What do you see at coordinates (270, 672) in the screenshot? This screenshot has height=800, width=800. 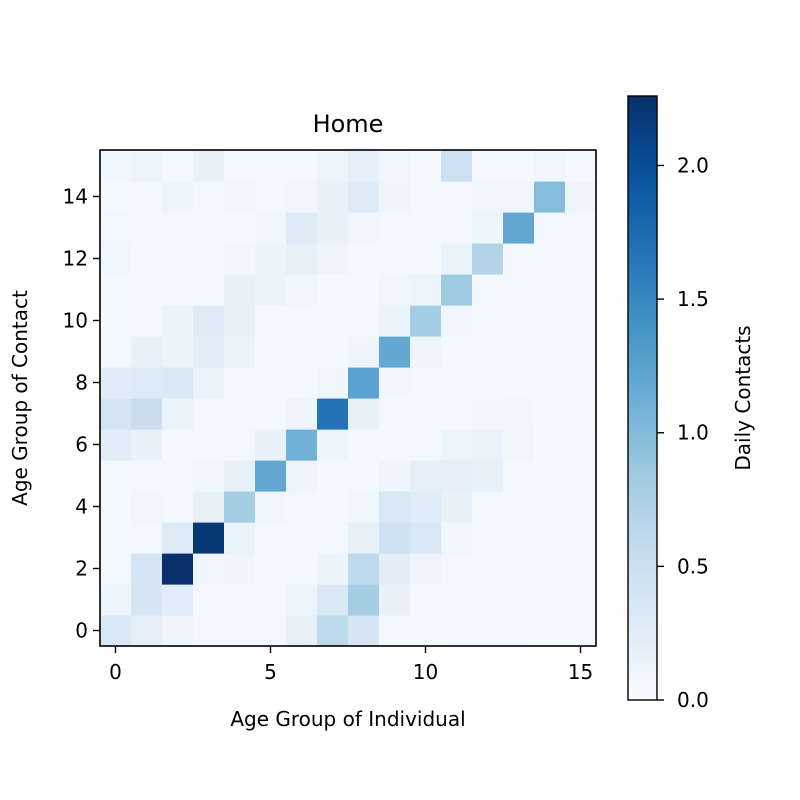 I see `x-tick-label: 5` at bounding box center [270, 672].